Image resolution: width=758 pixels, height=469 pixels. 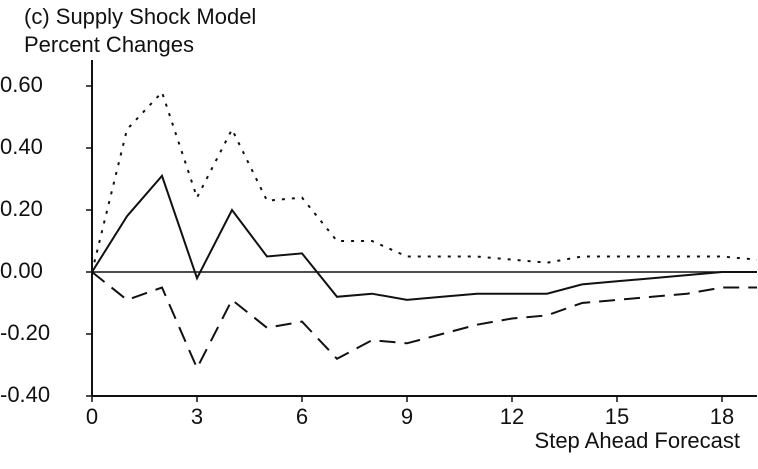 What do you see at coordinates (25, 394) in the screenshot?
I see `y-tick-label: -0.40` at bounding box center [25, 394].